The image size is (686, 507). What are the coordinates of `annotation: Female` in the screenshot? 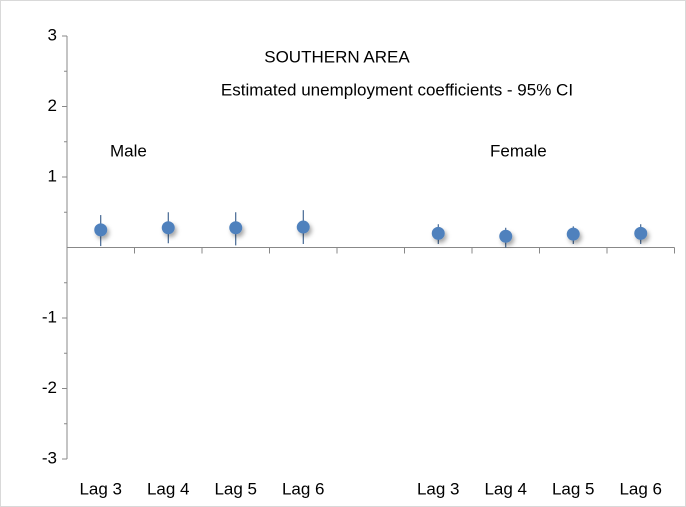 It's located at (518, 150).